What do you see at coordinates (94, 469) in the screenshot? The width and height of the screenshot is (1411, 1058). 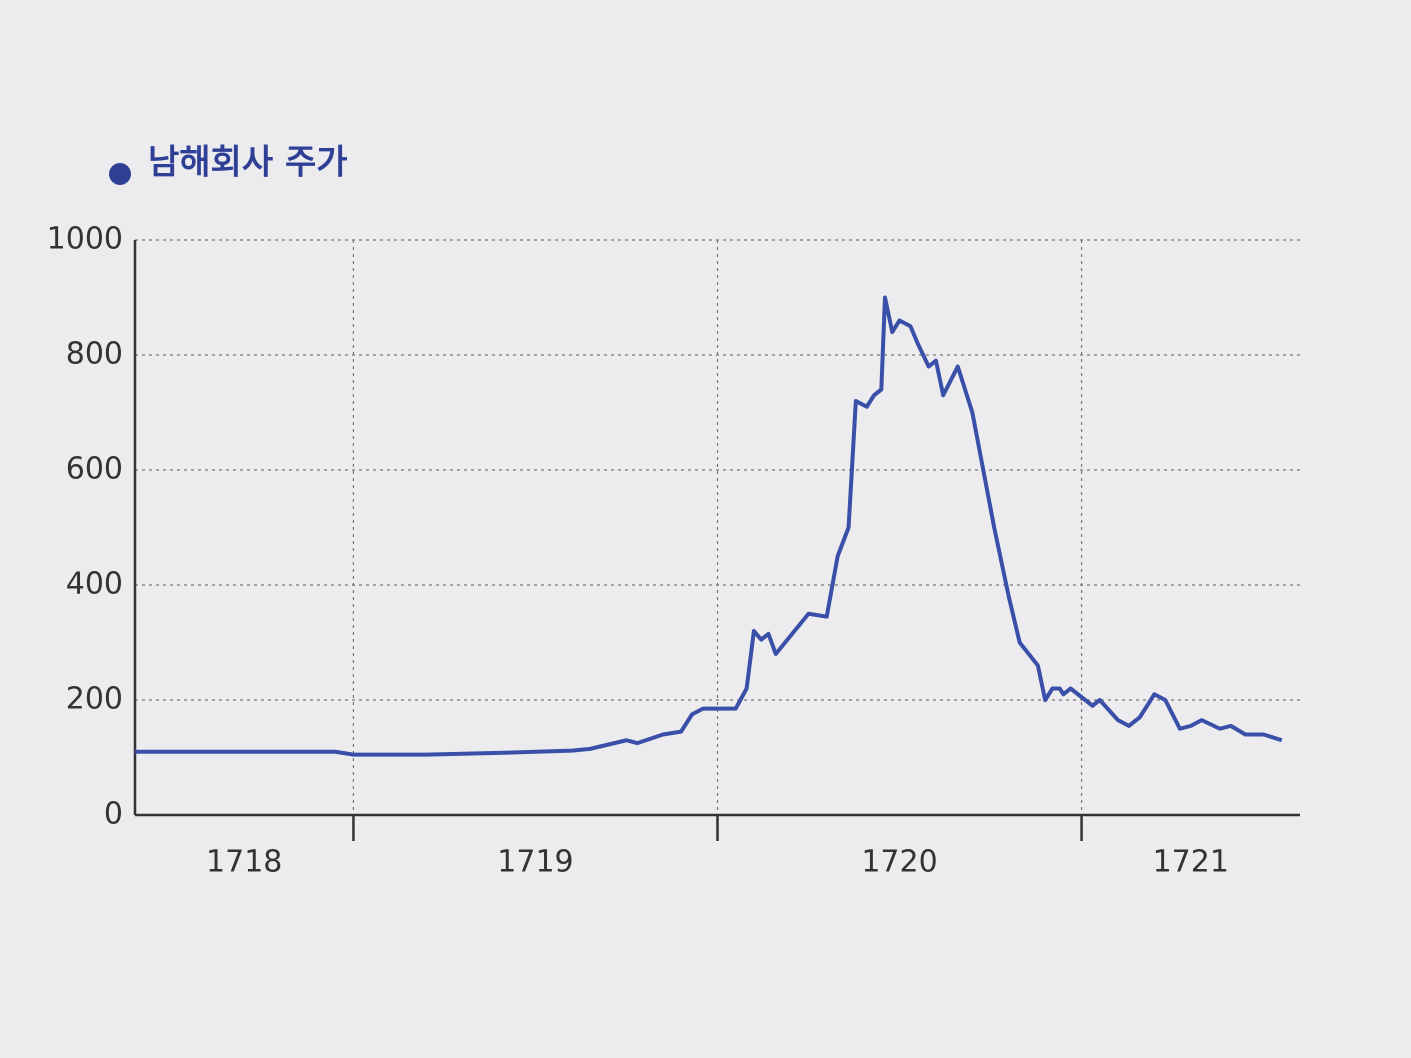 I see `y-tick-label: 600` at bounding box center [94, 469].